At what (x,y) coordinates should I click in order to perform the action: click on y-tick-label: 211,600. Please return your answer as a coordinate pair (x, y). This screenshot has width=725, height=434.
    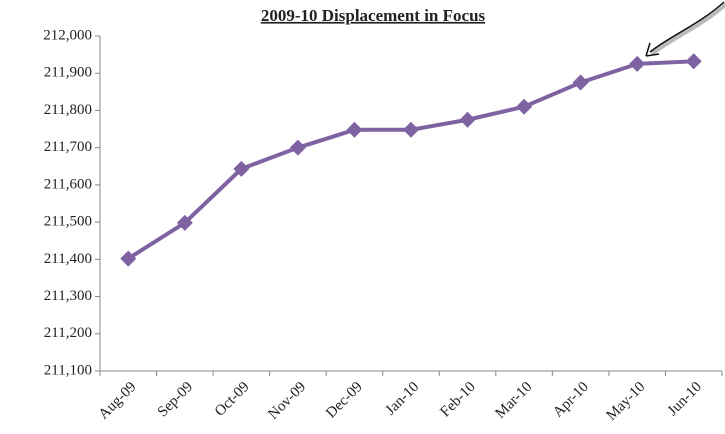
    Looking at the image, I should click on (68, 184).